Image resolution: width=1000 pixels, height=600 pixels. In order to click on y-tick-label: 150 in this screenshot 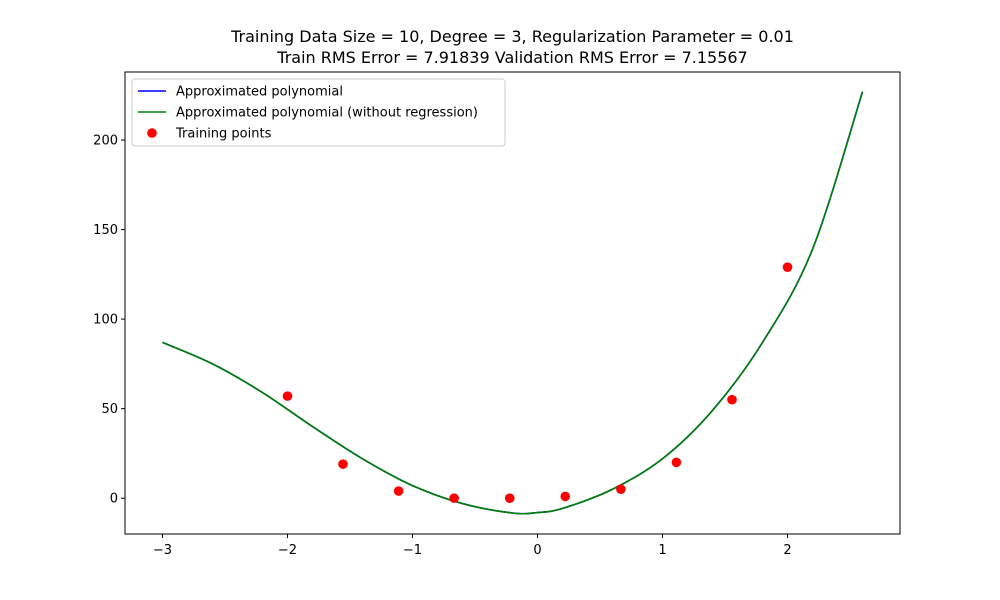, I will do `click(105, 230)`.